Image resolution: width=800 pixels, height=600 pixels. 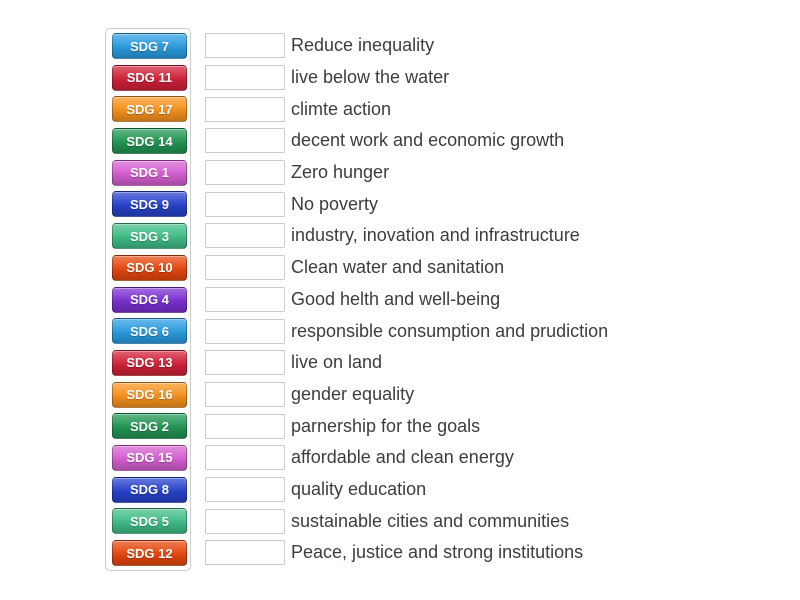 What do you see at coordinates (398, 267) in the screenshot?
I see `answer-text: Clean water and sanitation` at bounding box center [398, 267].